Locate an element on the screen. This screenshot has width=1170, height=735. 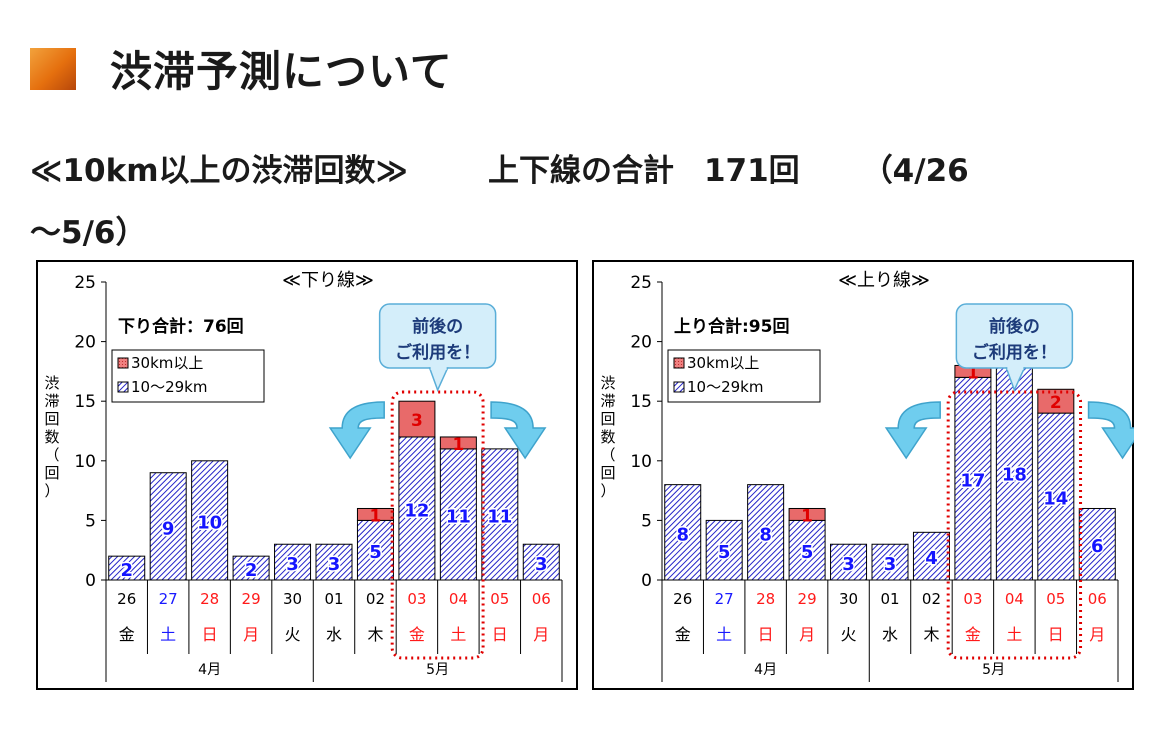
x-date-label: 30 is located at coordinates (292, 599).